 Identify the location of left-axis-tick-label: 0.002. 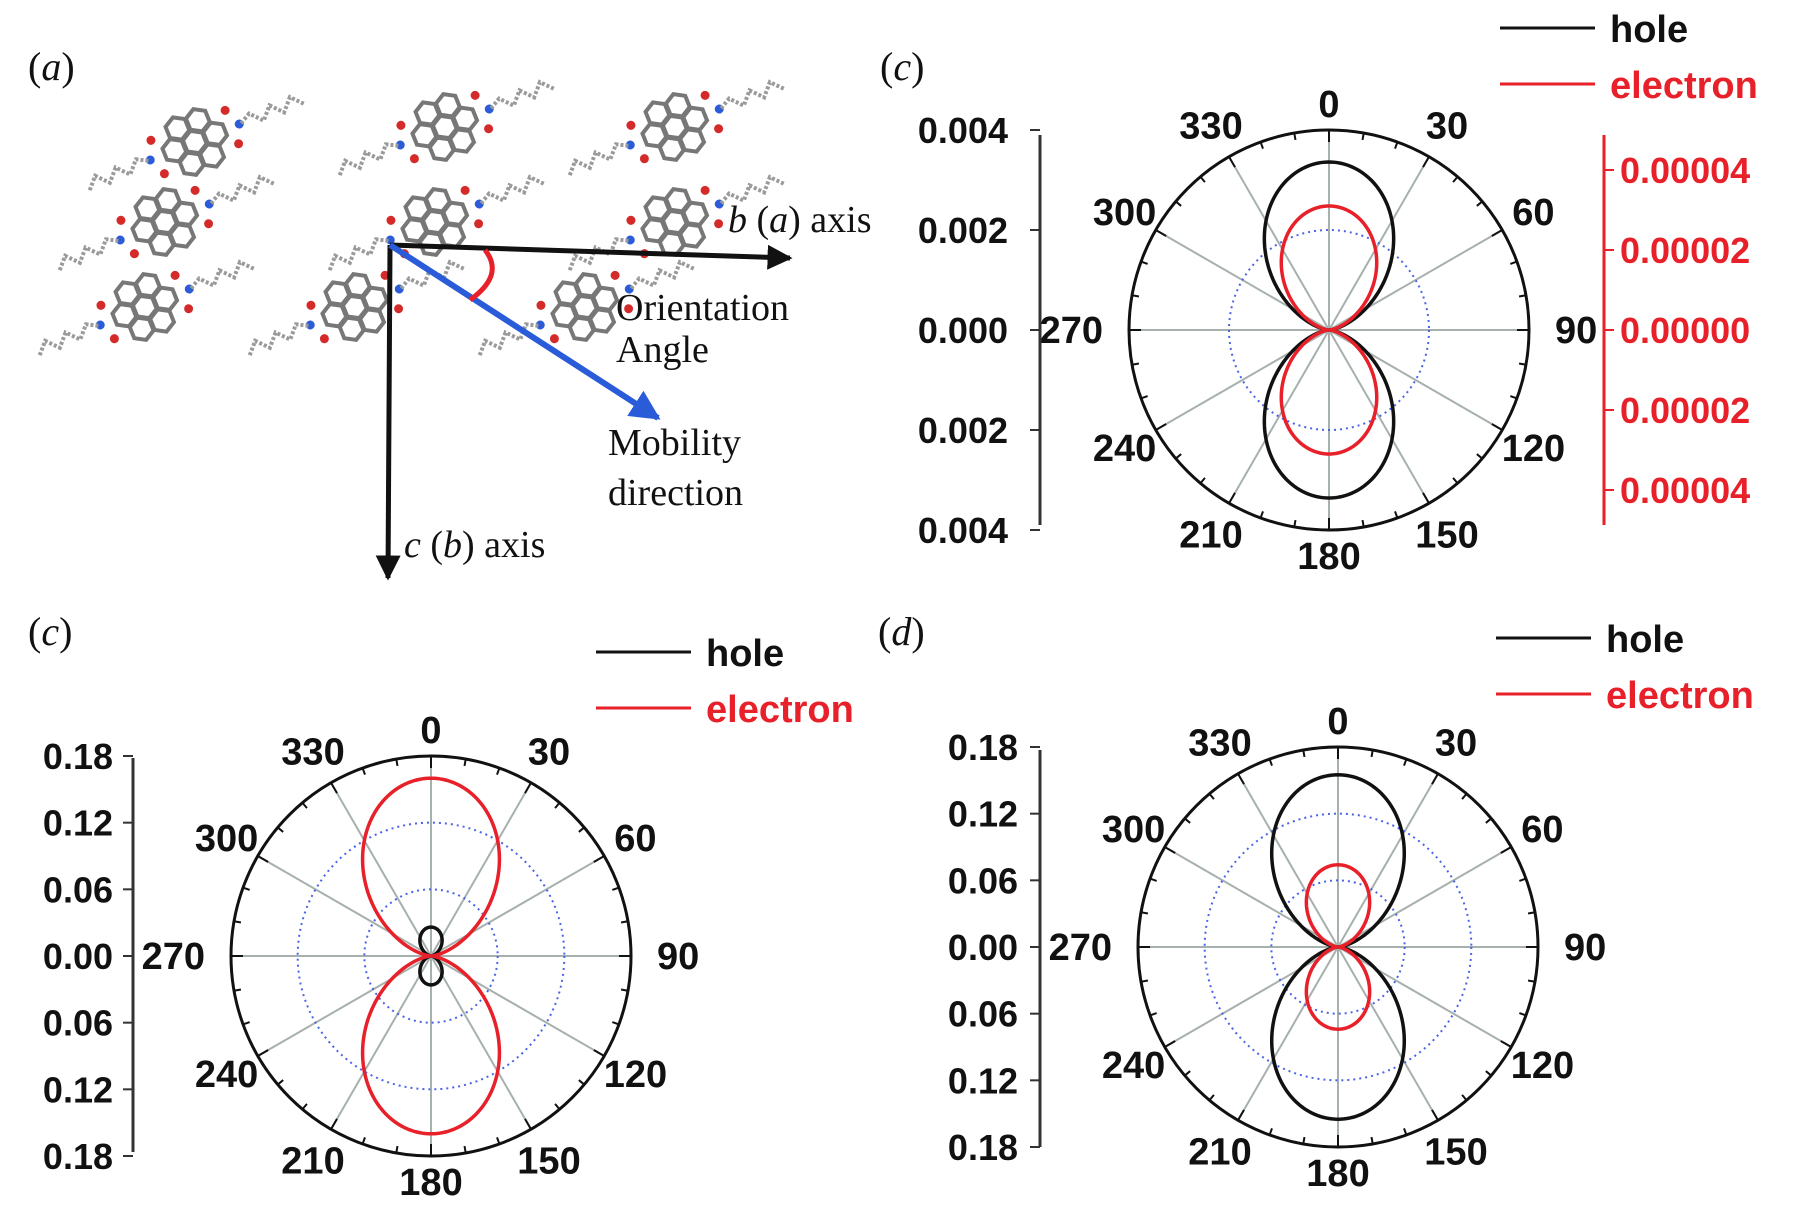
(963, 230).